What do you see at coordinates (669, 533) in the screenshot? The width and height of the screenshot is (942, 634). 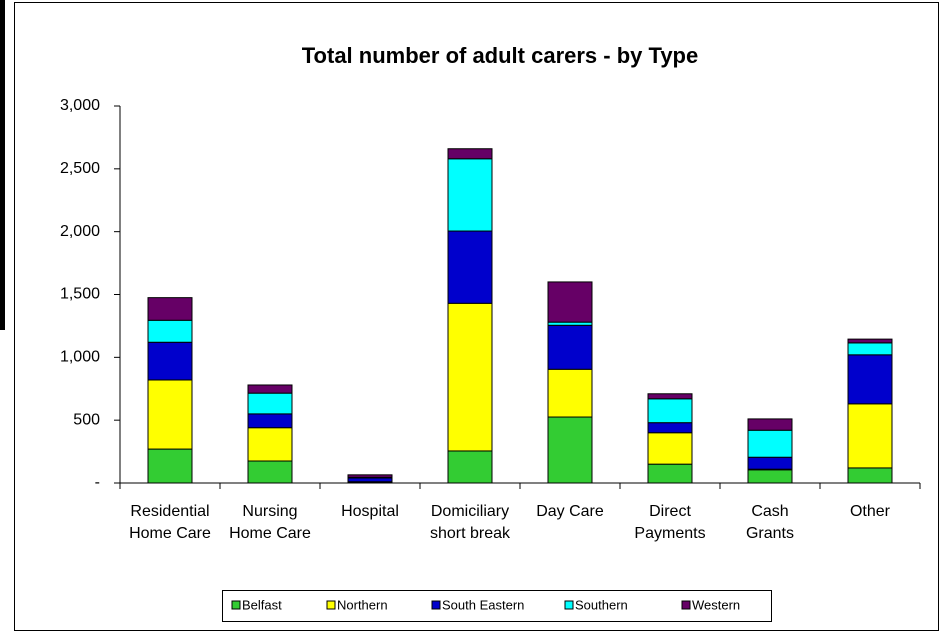 I see `x-tick-label: Payments` at bounding box center [669, 533].